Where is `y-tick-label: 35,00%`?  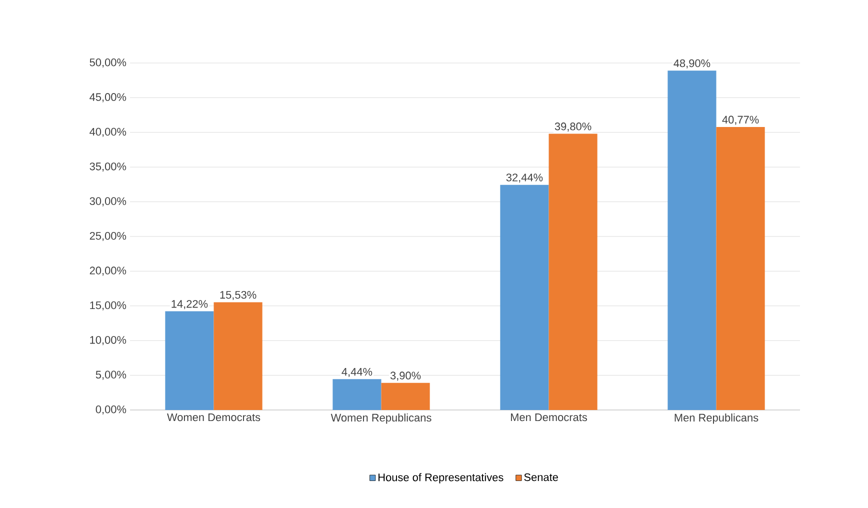 y-tick-label: 35,00% is located at coordinates (108, 167).